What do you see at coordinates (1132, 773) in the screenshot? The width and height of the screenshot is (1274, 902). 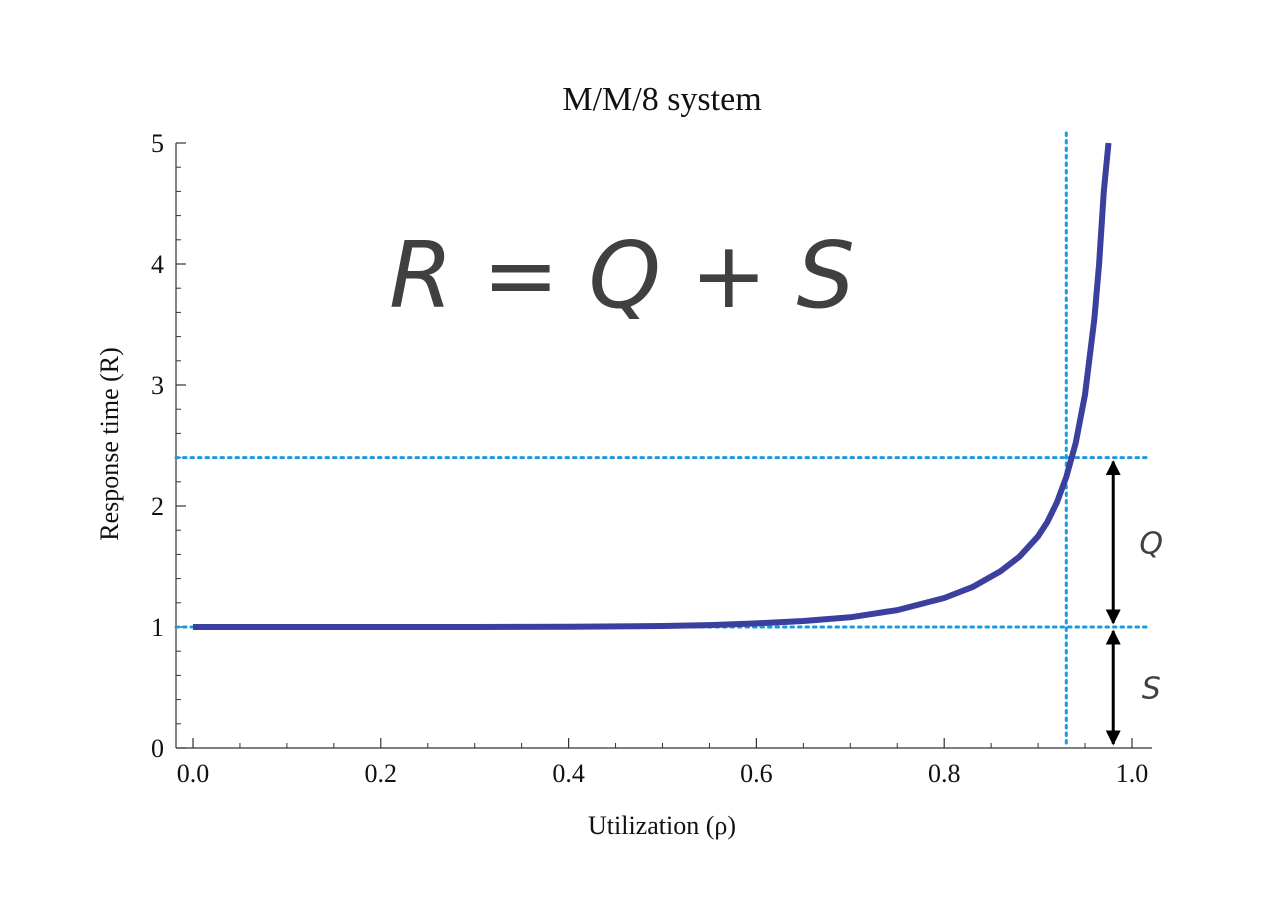 I see `x-tick-label: 1.0` at bounding box center [1132, 773].